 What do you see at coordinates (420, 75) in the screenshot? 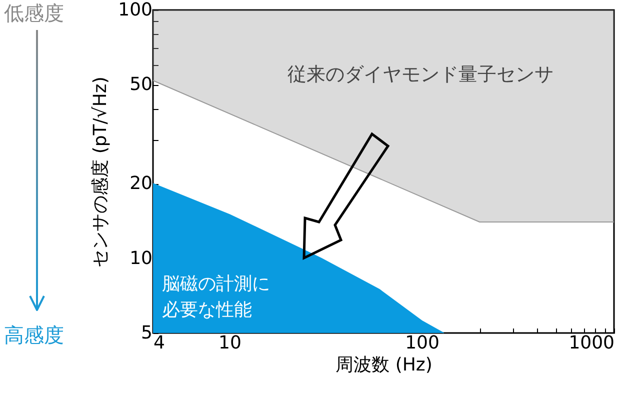
I see `text: 従来のダイヤモンド量子センサ` at bounding box center [420, 75].